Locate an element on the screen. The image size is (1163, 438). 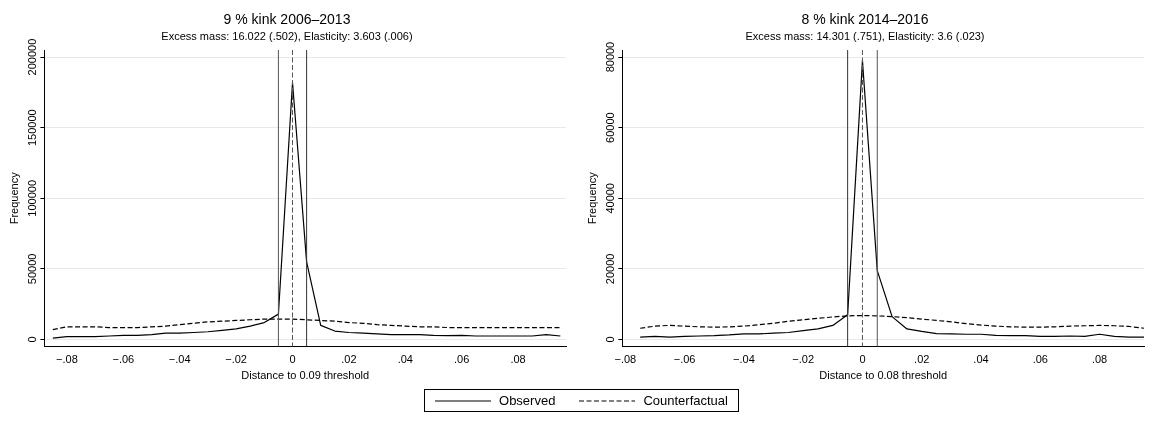
y-tick-label: 100000 is located at coordinates (31, 198).